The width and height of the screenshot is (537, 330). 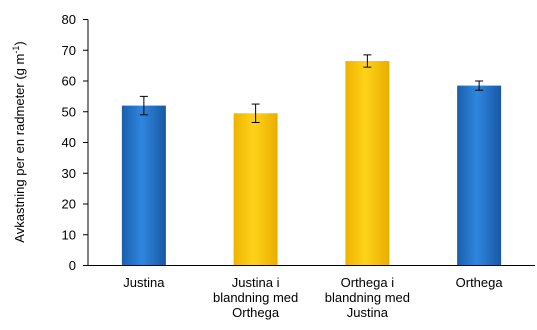 I want to click on error-bars-group, so click(x=311, y=89).